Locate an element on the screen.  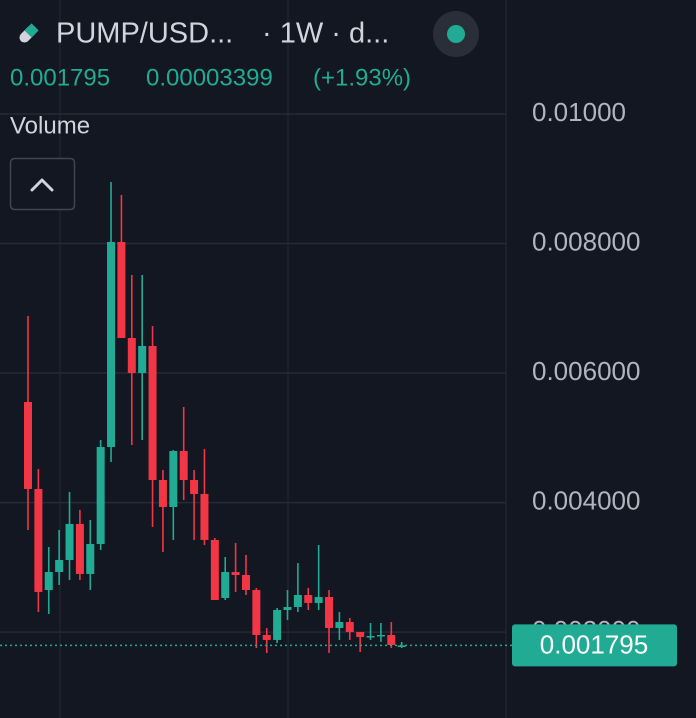
chevron-icon is located at coordinates (42, 185).